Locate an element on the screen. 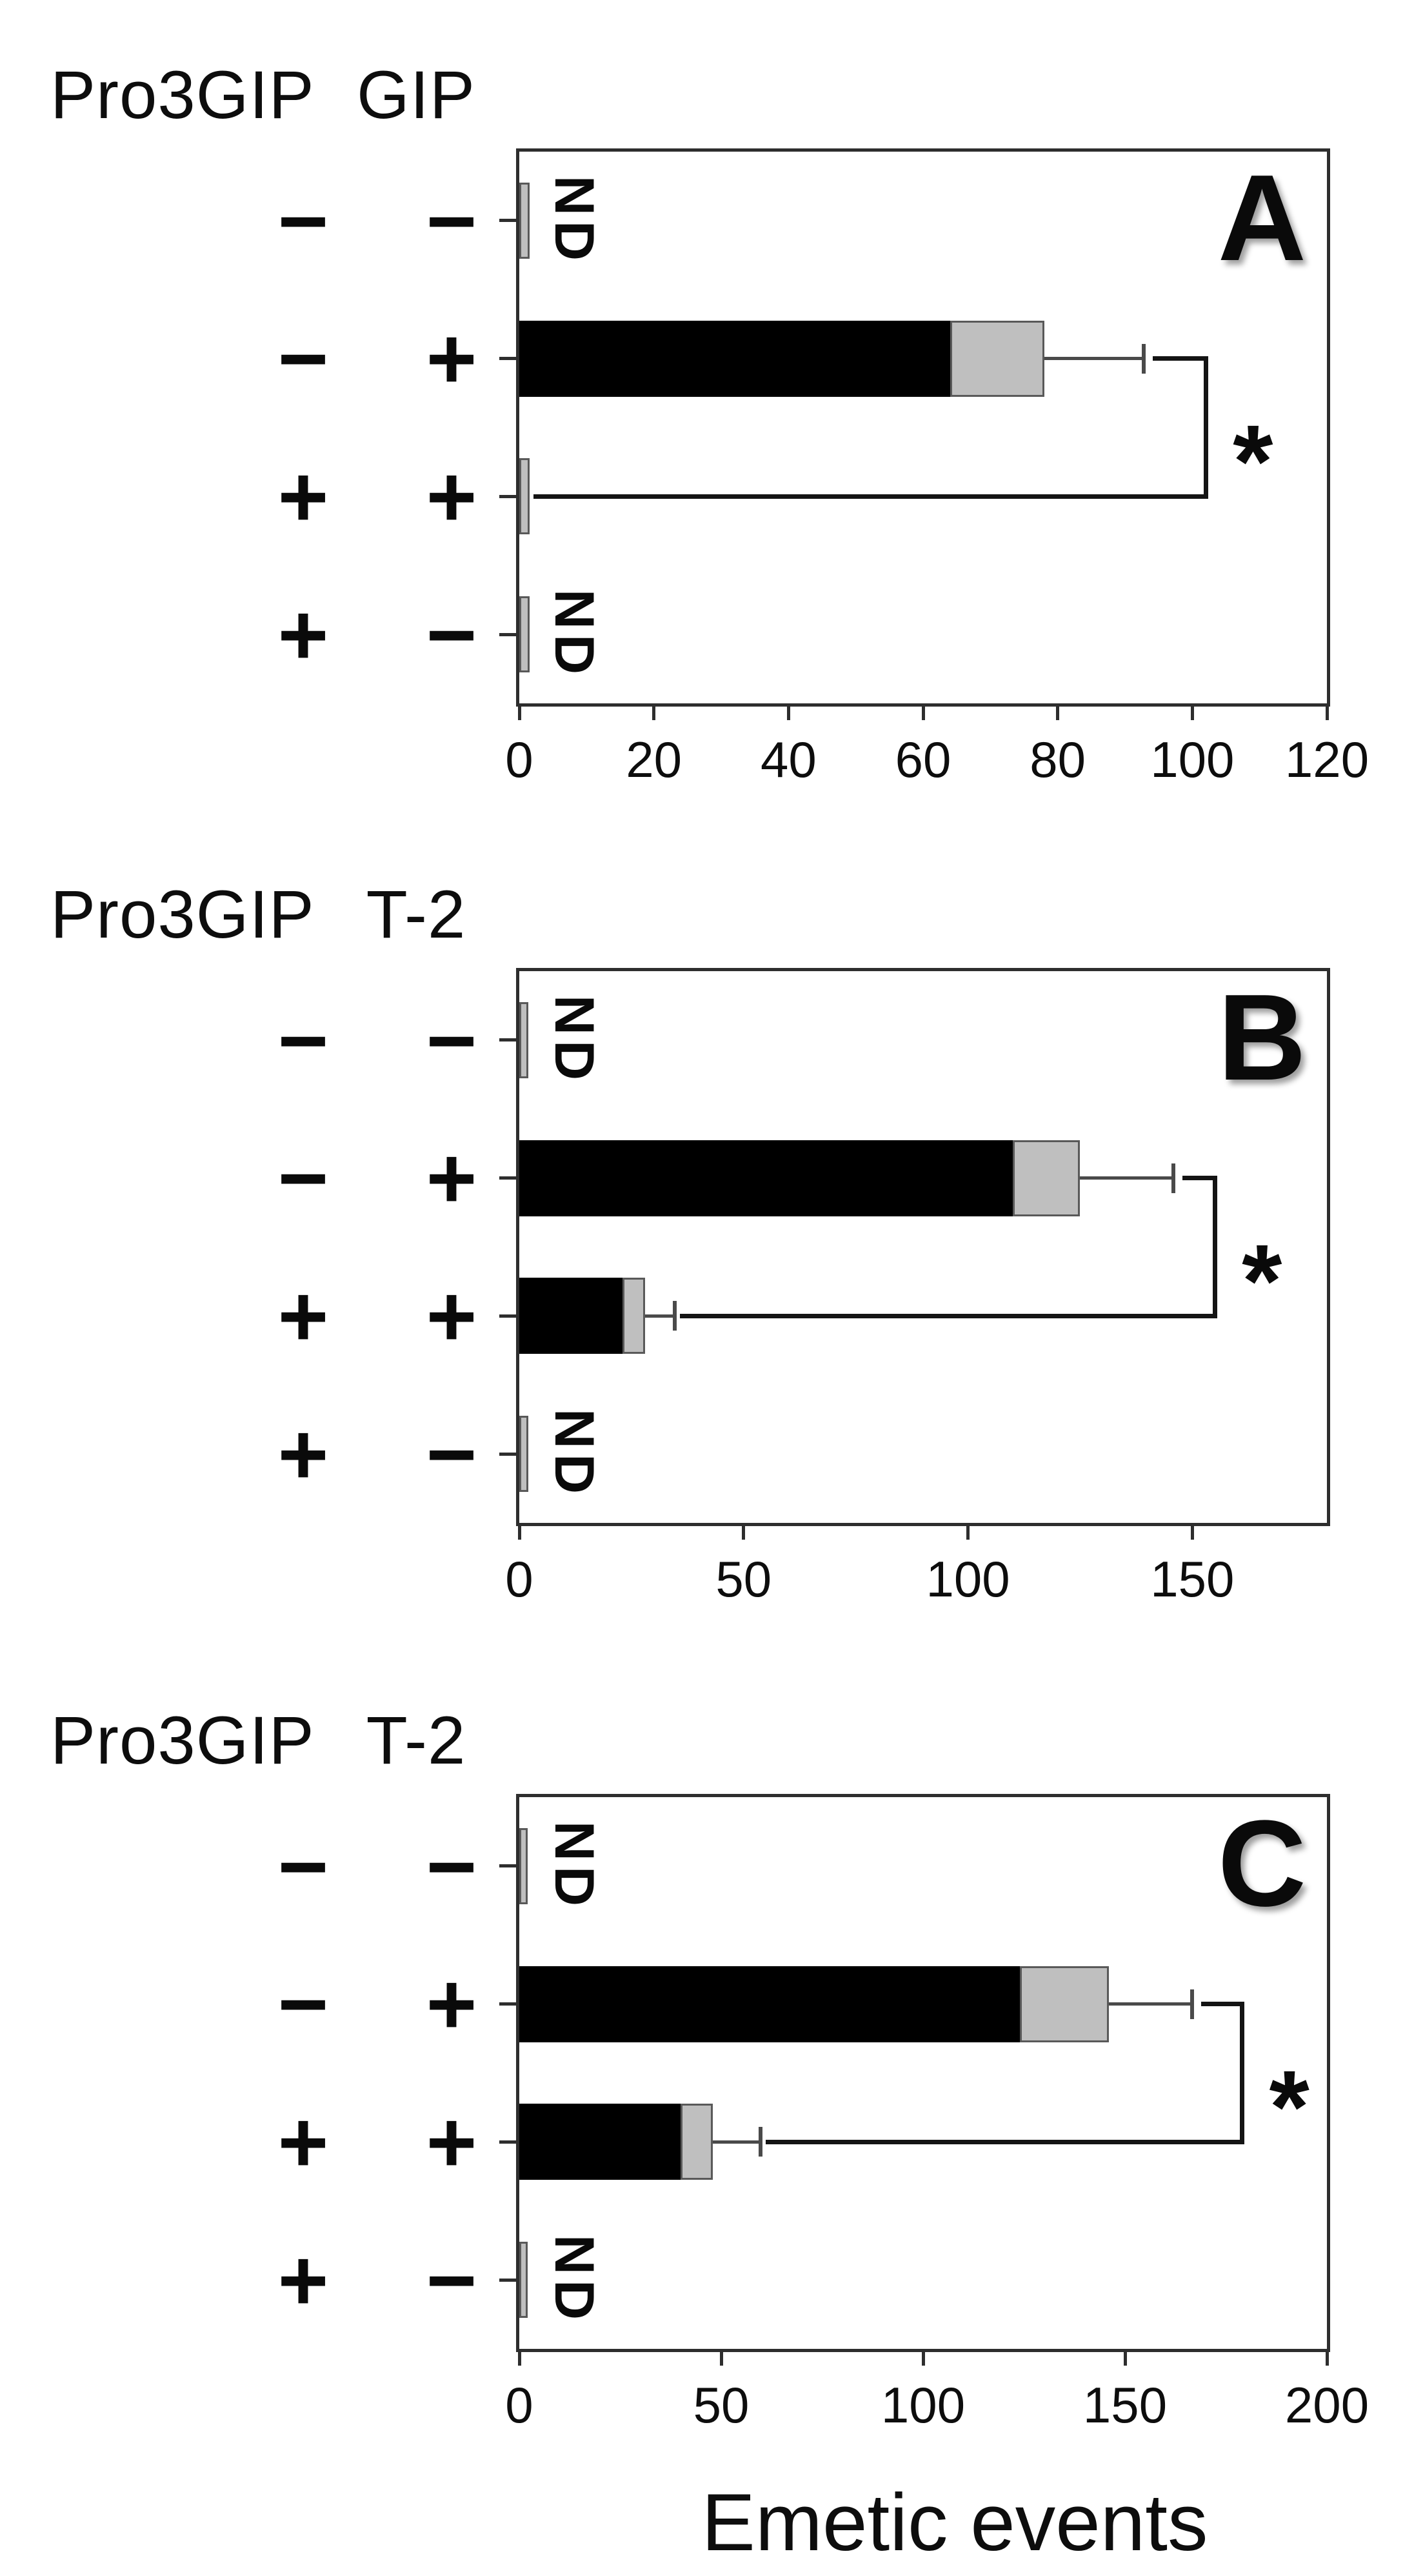  x-tick-label: 50 is located at coordinates (722, 2405).